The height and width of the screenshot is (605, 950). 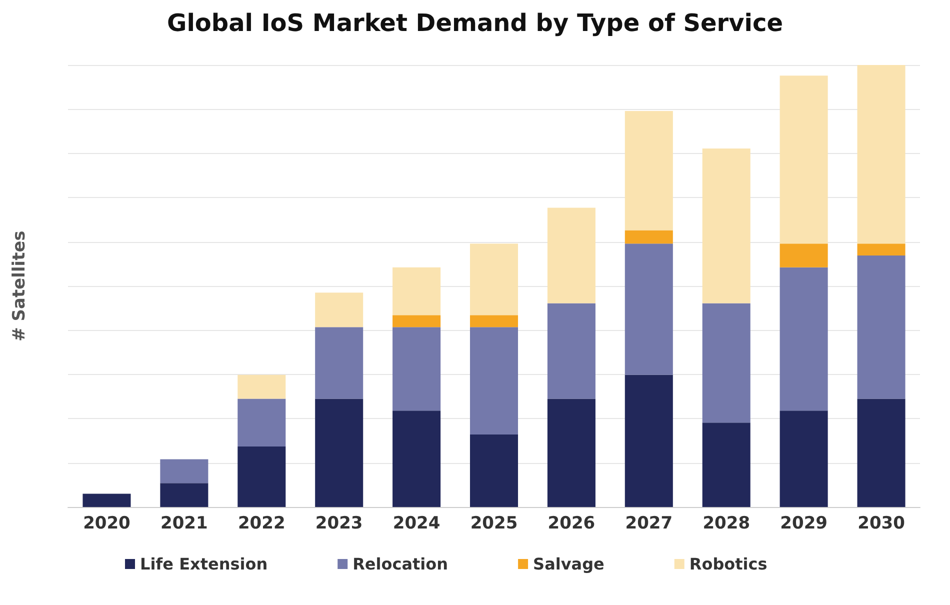 I want to click on x-tick-label: 2021, so click(x=184, y=524).